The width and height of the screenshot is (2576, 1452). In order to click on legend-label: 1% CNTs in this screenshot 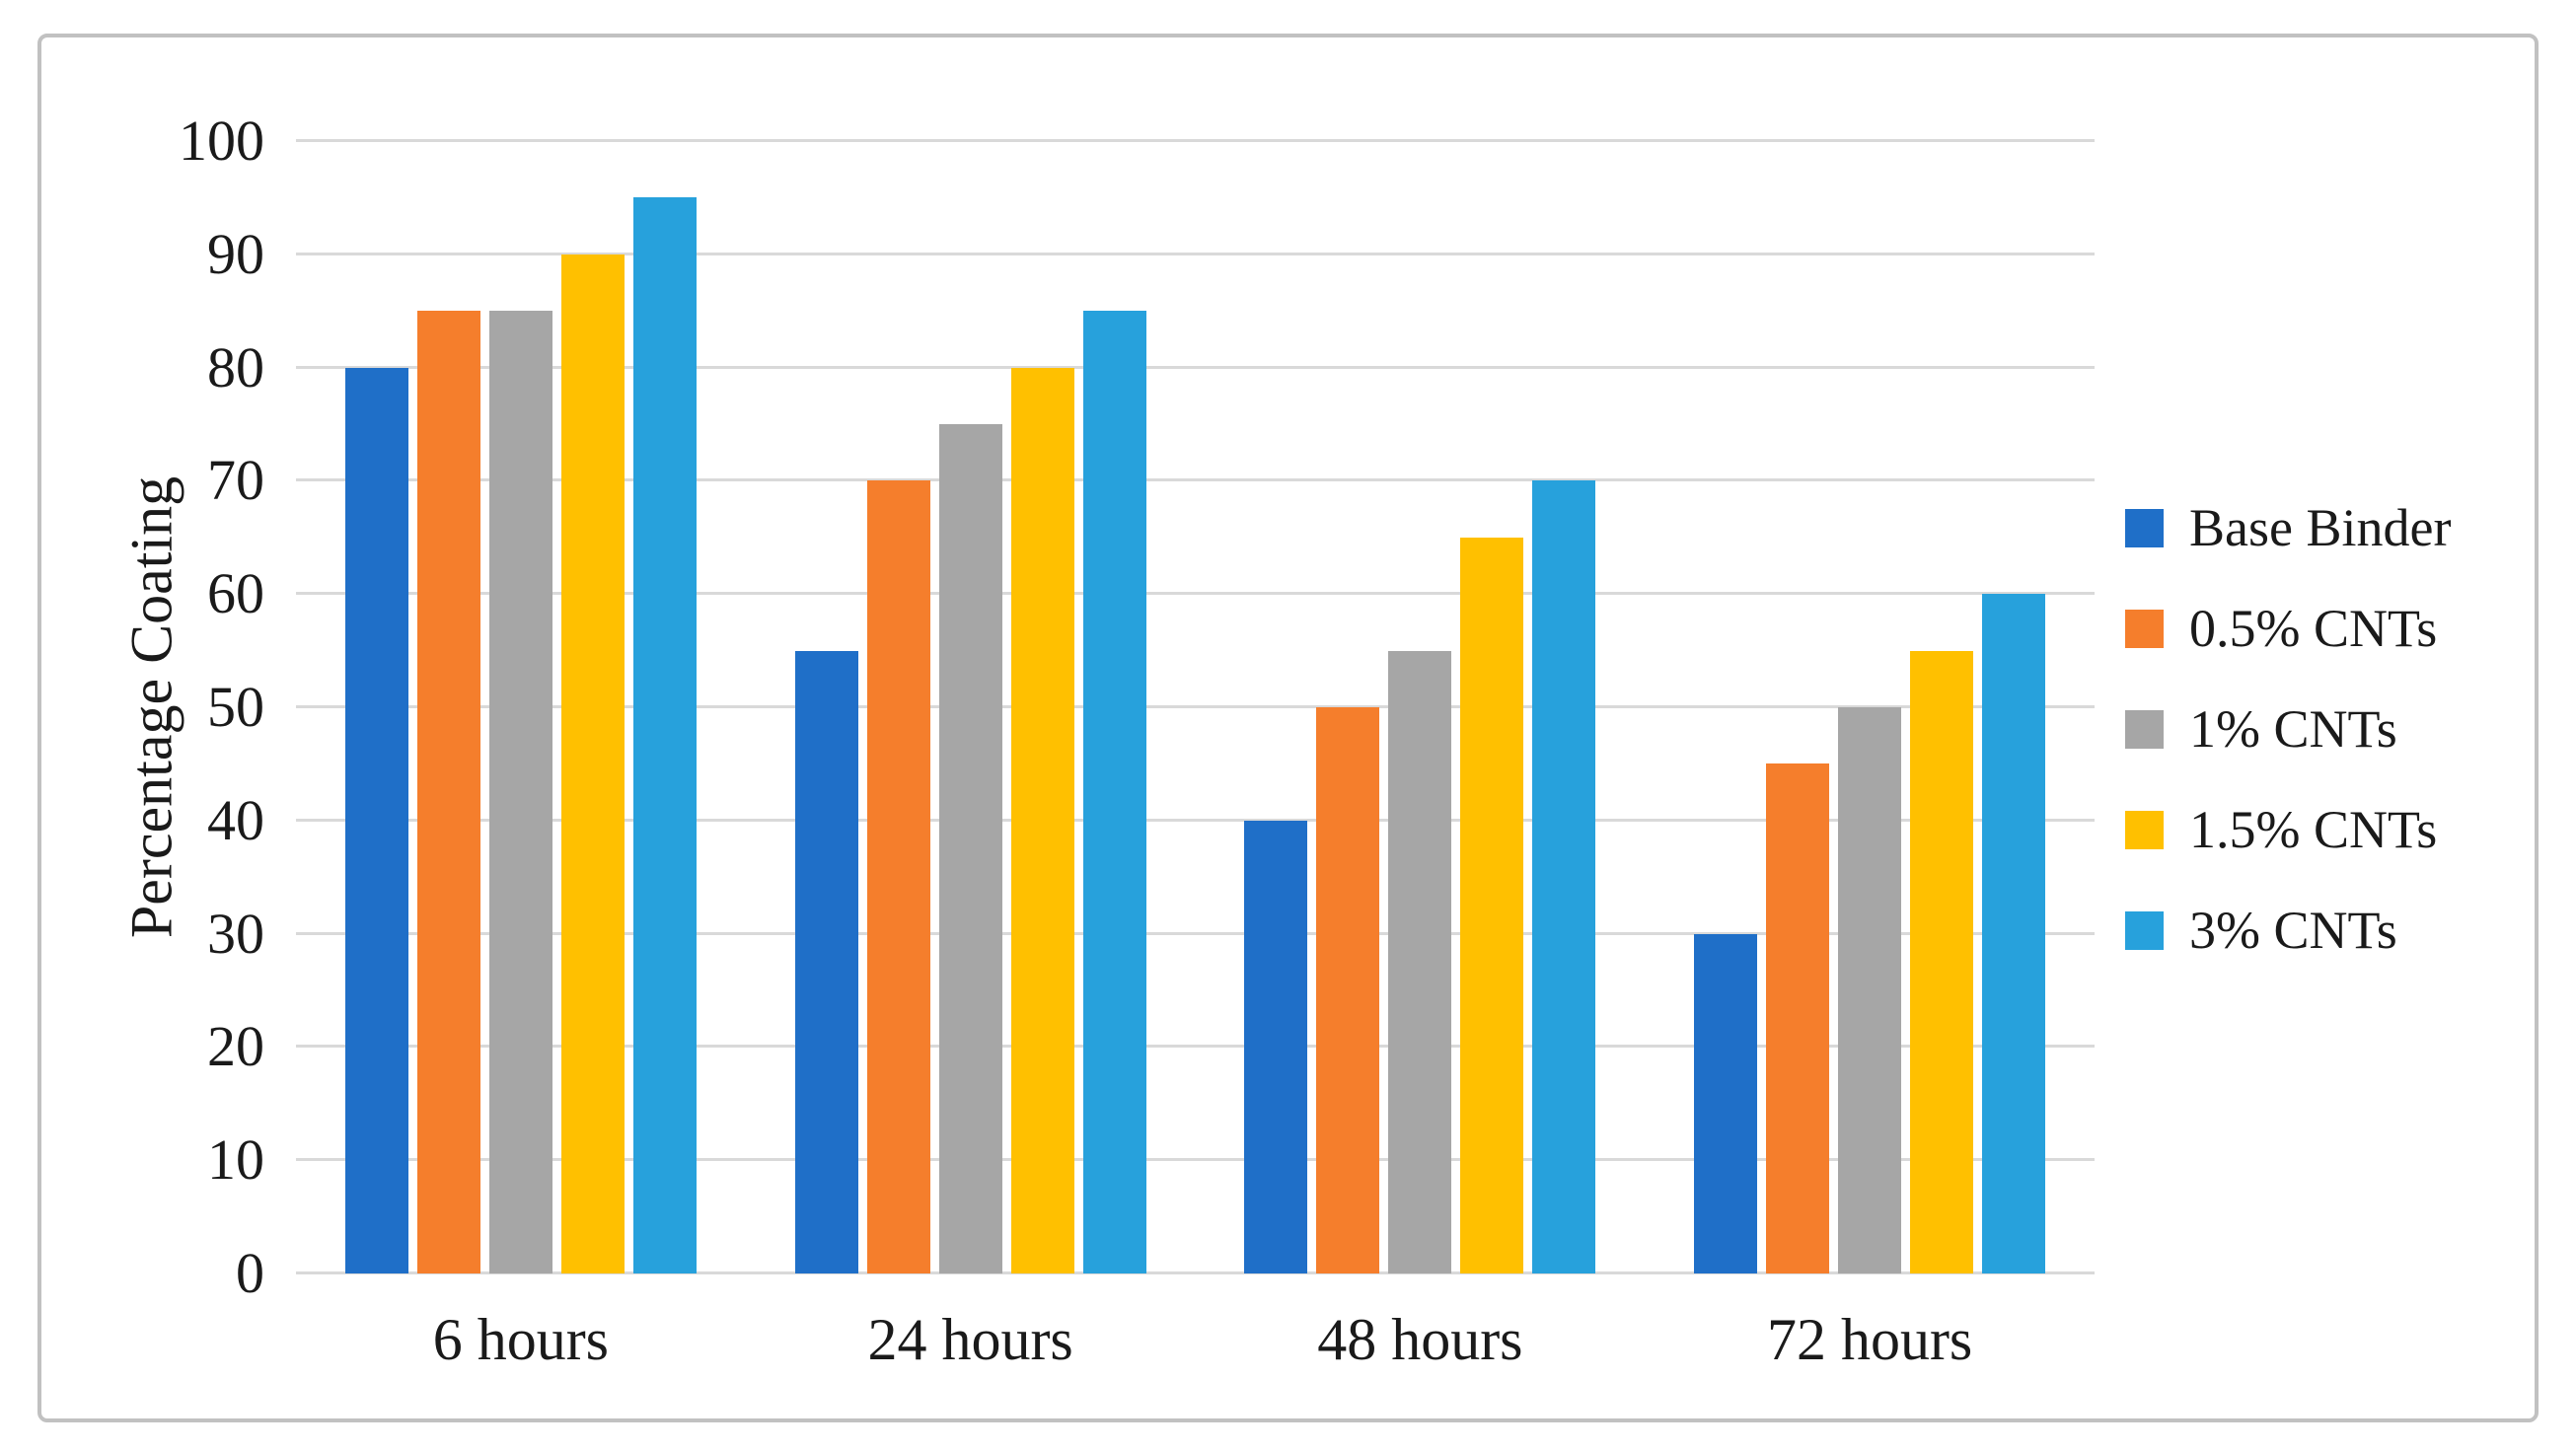, I will do `click(2293, 729)`.